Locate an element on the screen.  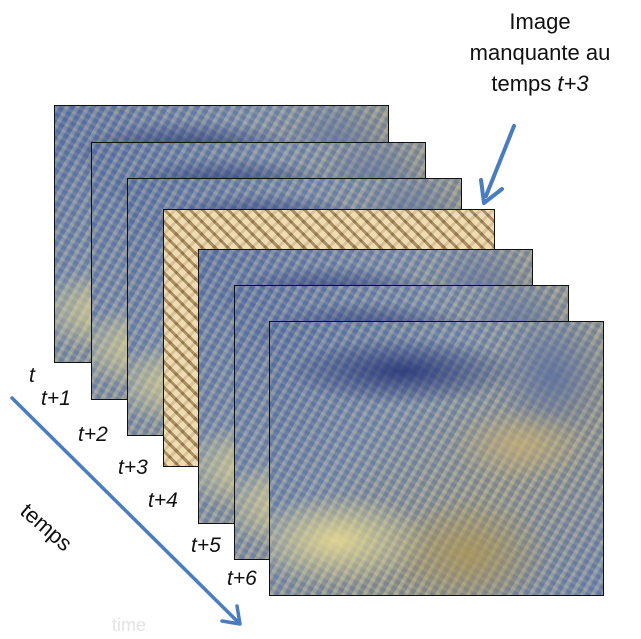
time-label-t+5: t+5 is located at coordinates (206, 545).